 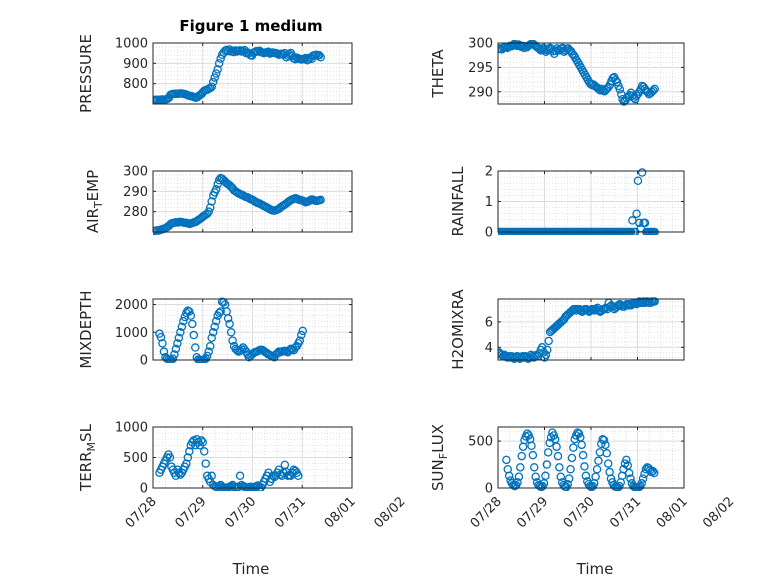 What do you see at coordinates (86, 471) in the screenshot?
I see `y-axis-label-part: TERR` at bounding box center [86, 471].